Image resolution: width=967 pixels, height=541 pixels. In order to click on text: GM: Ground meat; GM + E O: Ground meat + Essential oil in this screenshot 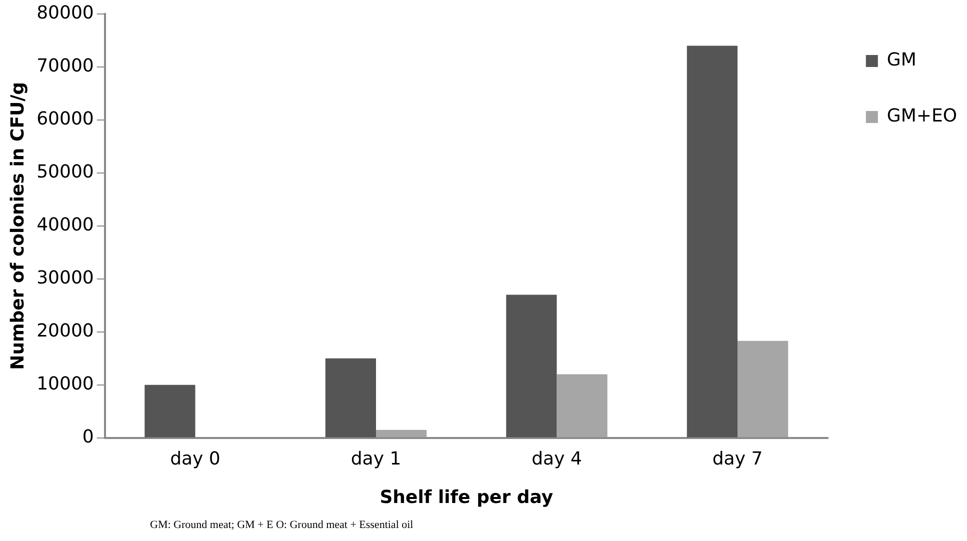, I will do `click(282, 525)`.